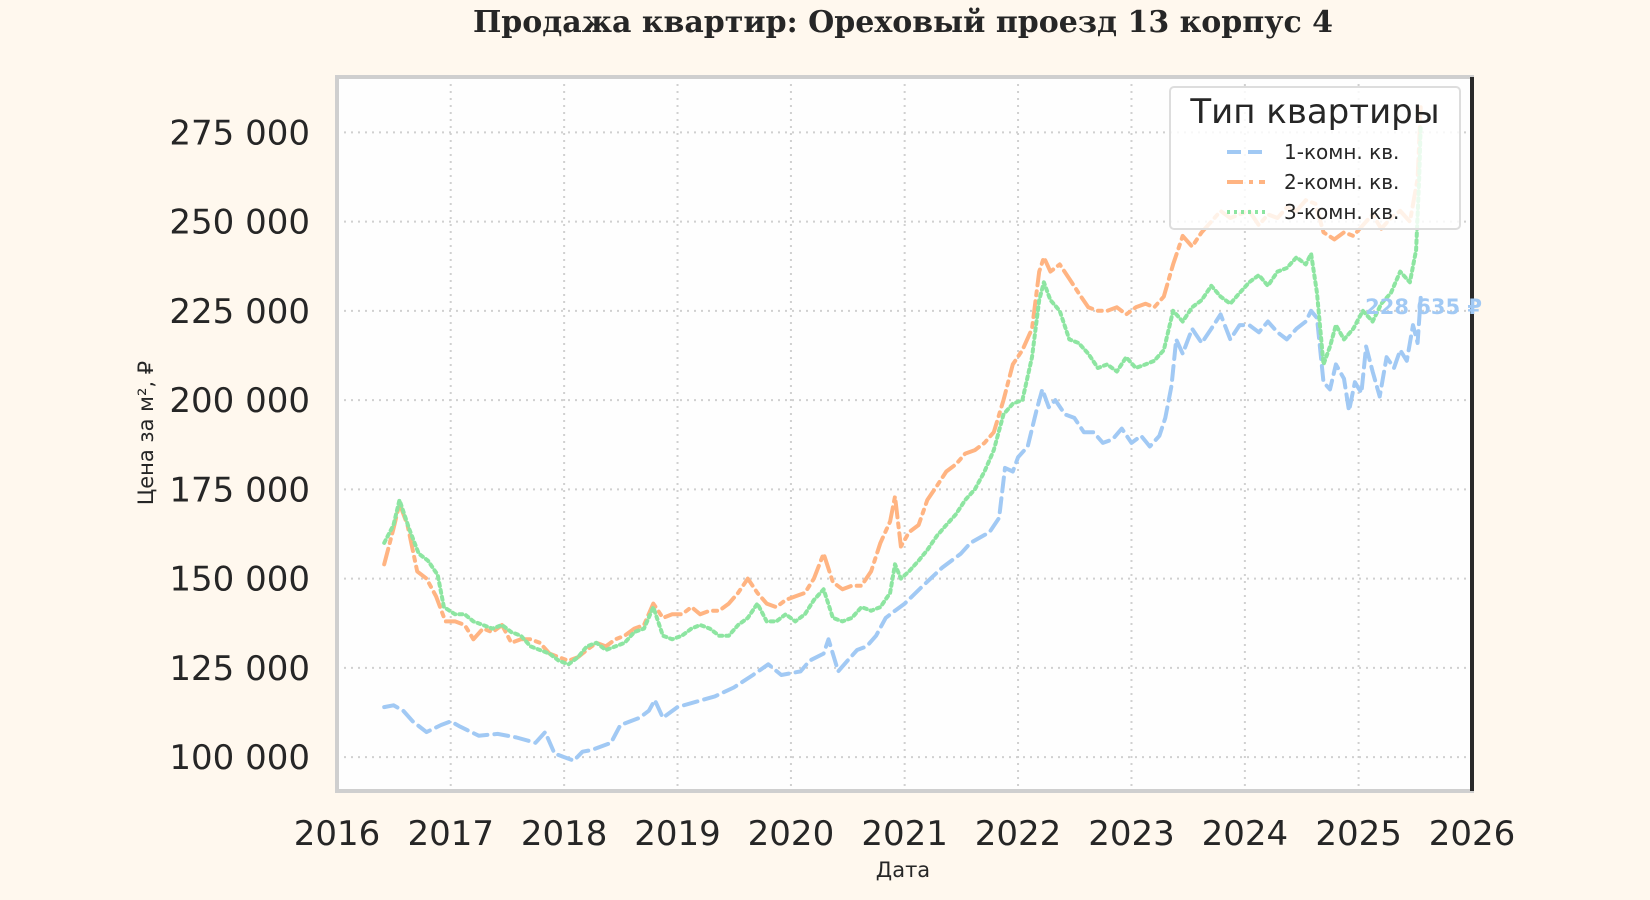 This screenshot has width=1650, height=900. I want to click on x-tick-label: 2017, so click(450, 834).